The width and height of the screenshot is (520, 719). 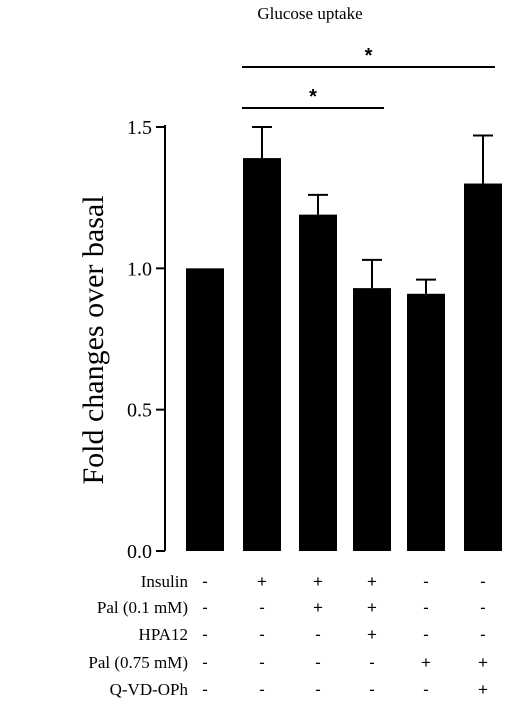 I want to click on y-tick-label: 1.5, so click(x=139, y=128).